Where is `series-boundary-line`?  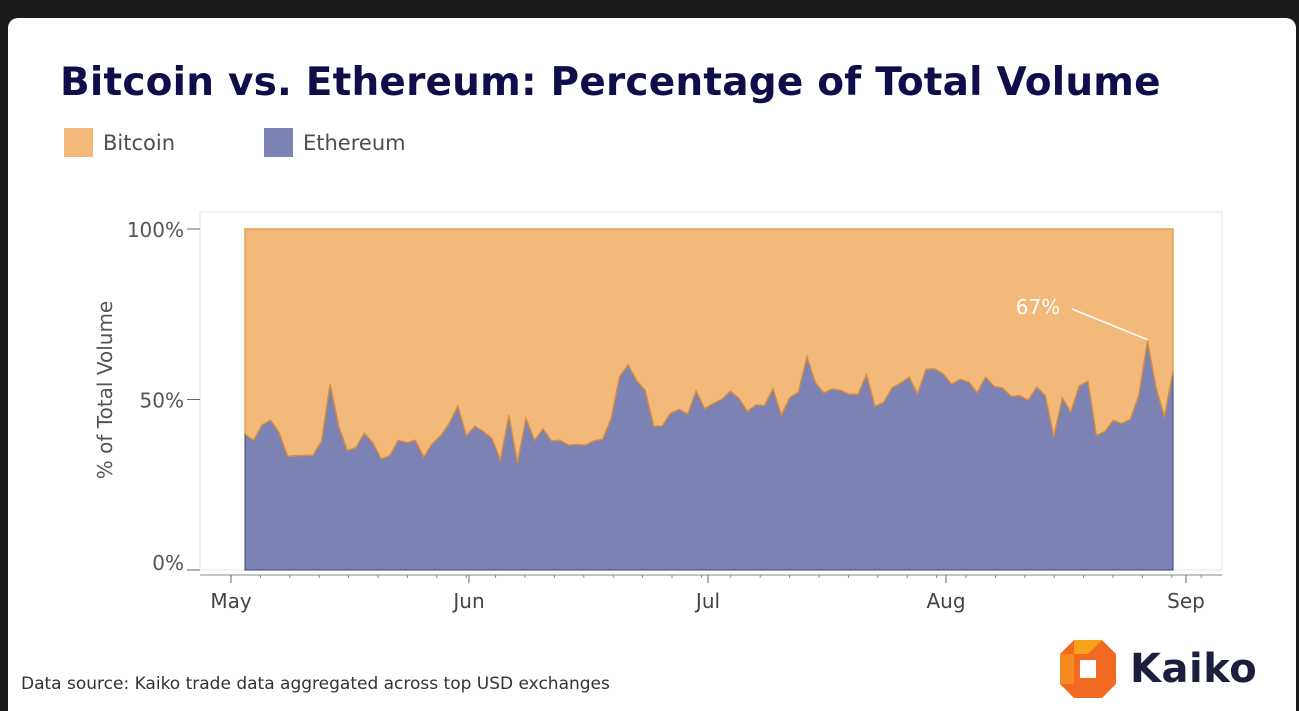
series-boundary-line is located at coordinates (709, 402).